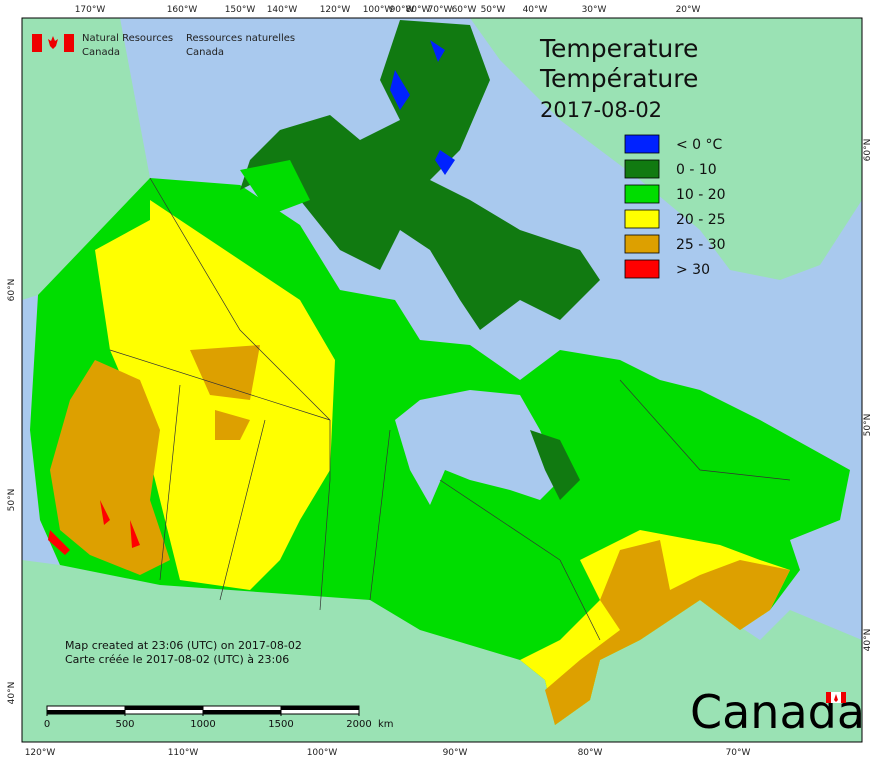 The image size is (880, 760). I want to click on longitude-label: 140°W, so click(282, 10).